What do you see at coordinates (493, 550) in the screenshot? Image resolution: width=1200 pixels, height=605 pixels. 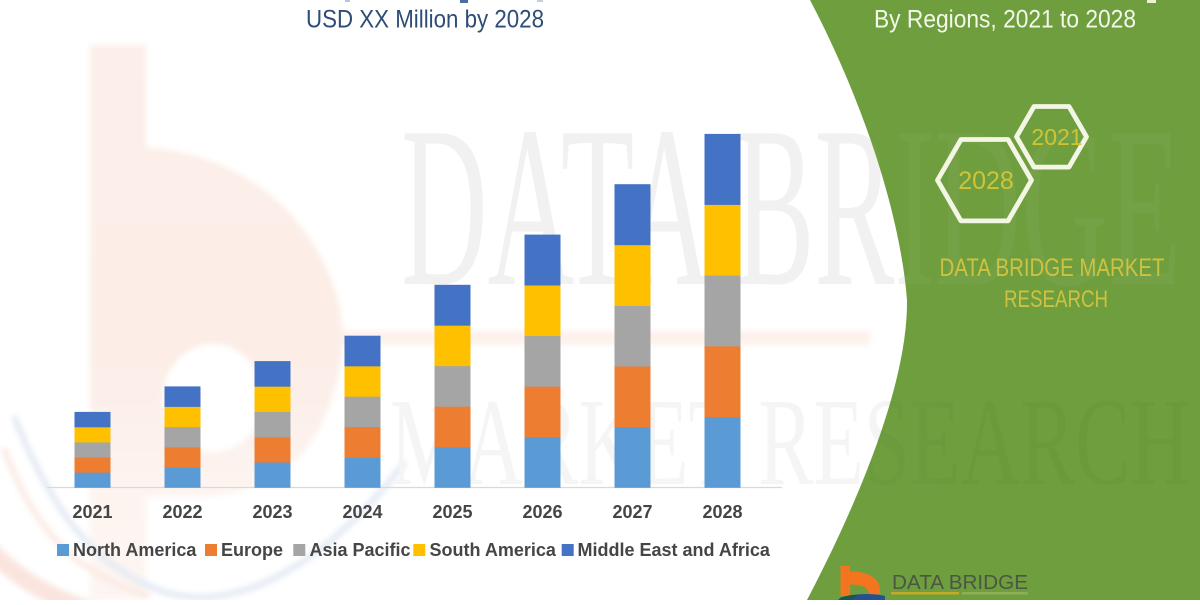 I see `svg-text: South America` at bounding box center [493, 550].